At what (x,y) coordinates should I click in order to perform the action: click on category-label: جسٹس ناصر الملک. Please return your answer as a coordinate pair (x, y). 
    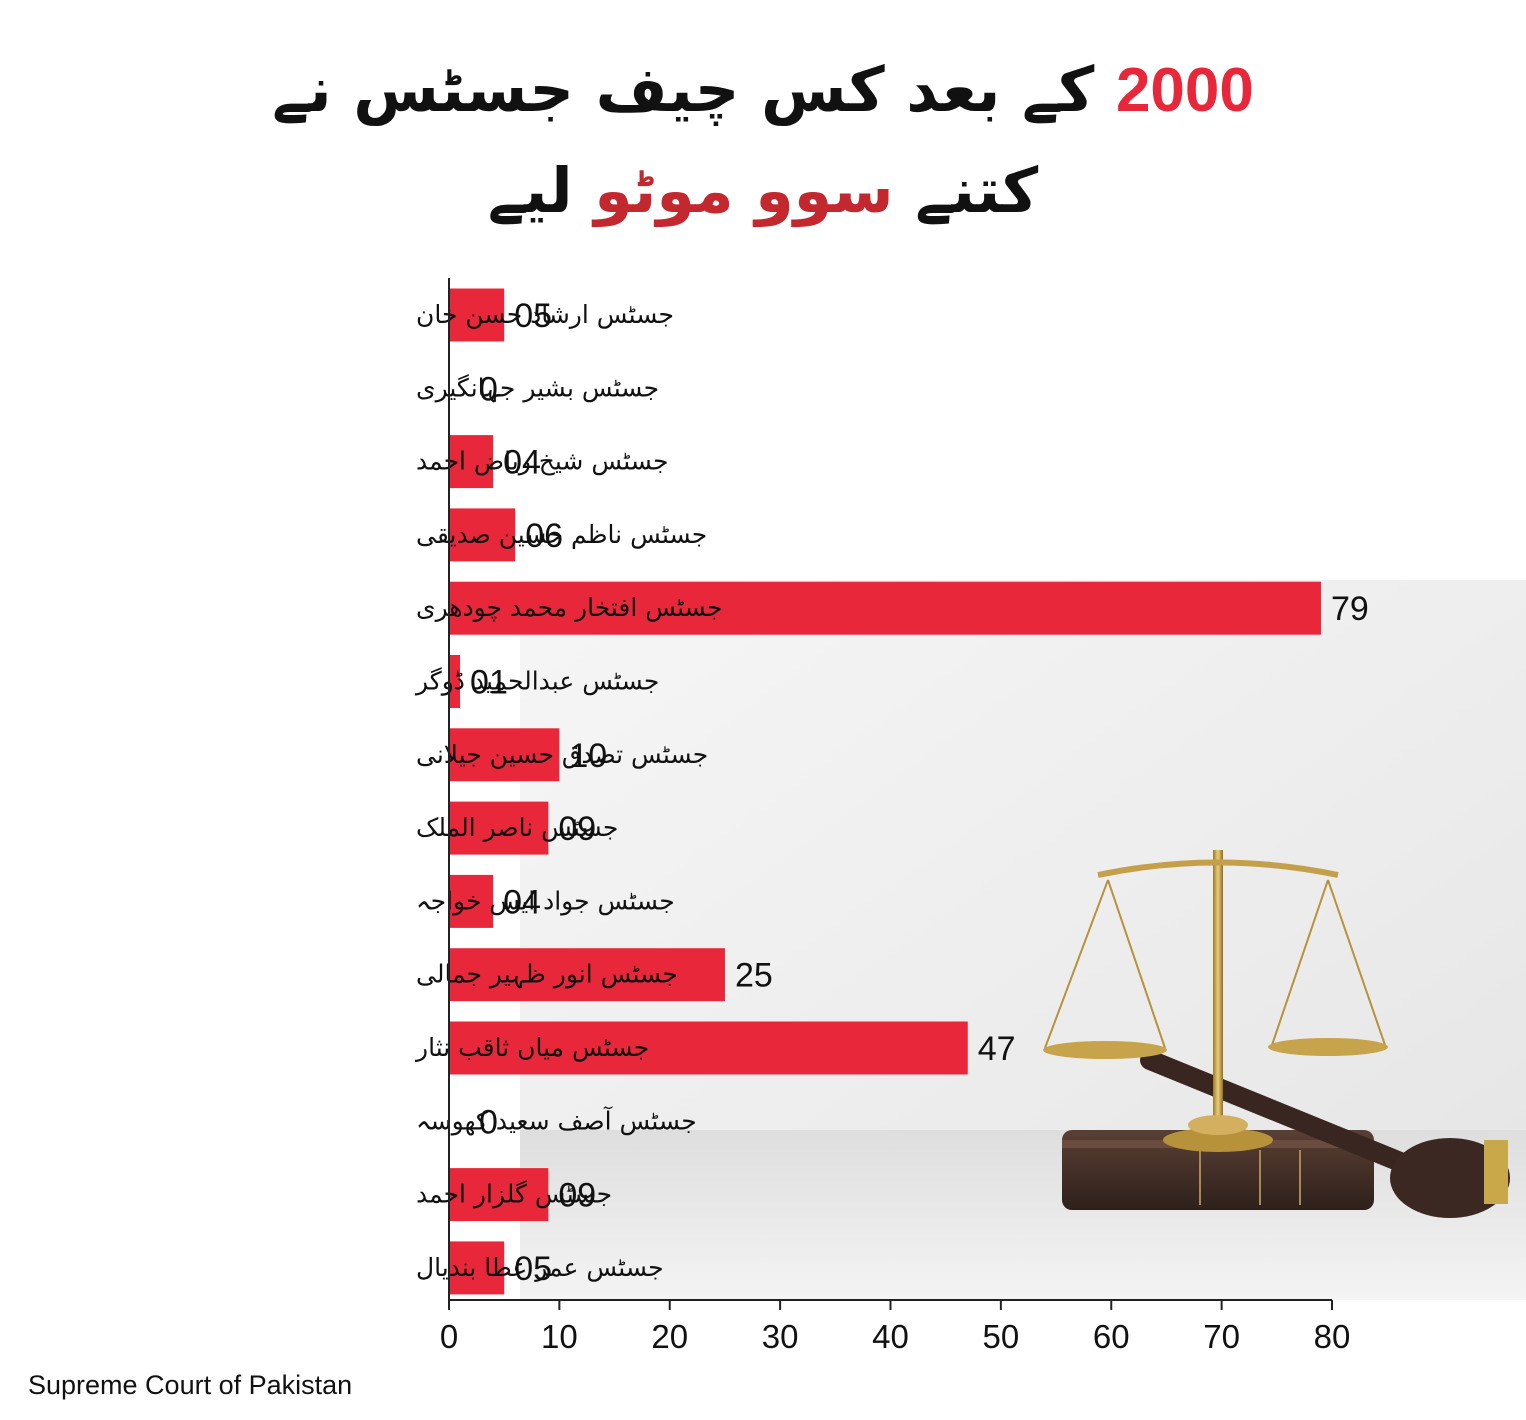
    Looking at the image, I should click on (517, 827).